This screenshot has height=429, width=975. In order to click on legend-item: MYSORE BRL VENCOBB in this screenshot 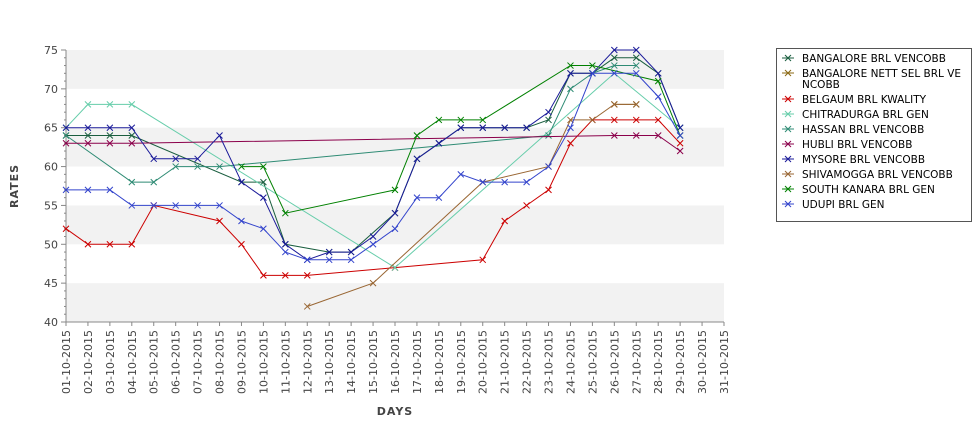, I will do `click(853, 160)`.